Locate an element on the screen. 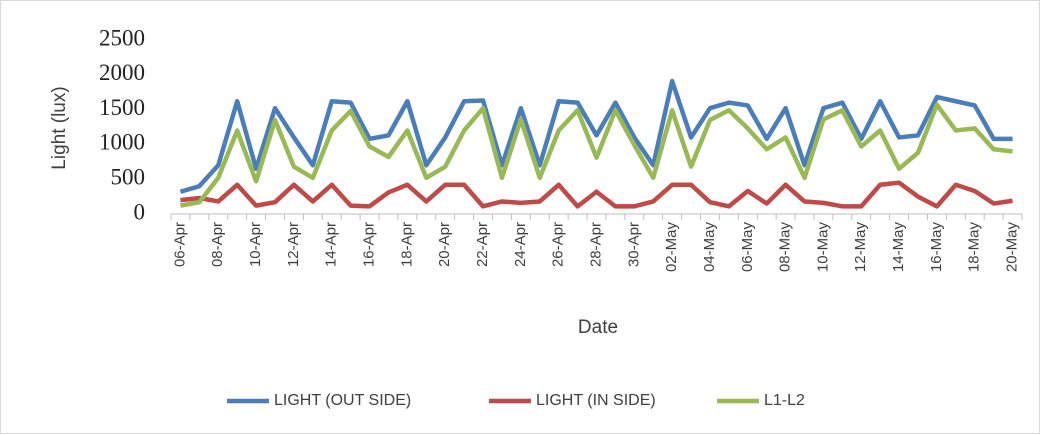  y-tick-label: 2500 is located at coordinates (122, 37).